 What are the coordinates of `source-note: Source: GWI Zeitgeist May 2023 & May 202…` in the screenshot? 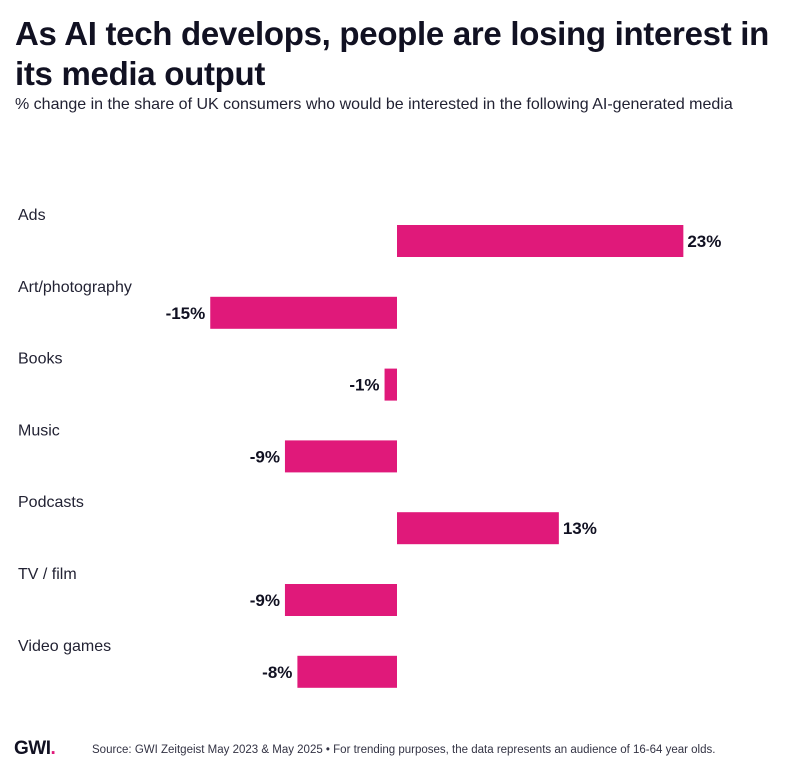 It's located at (404, 750).